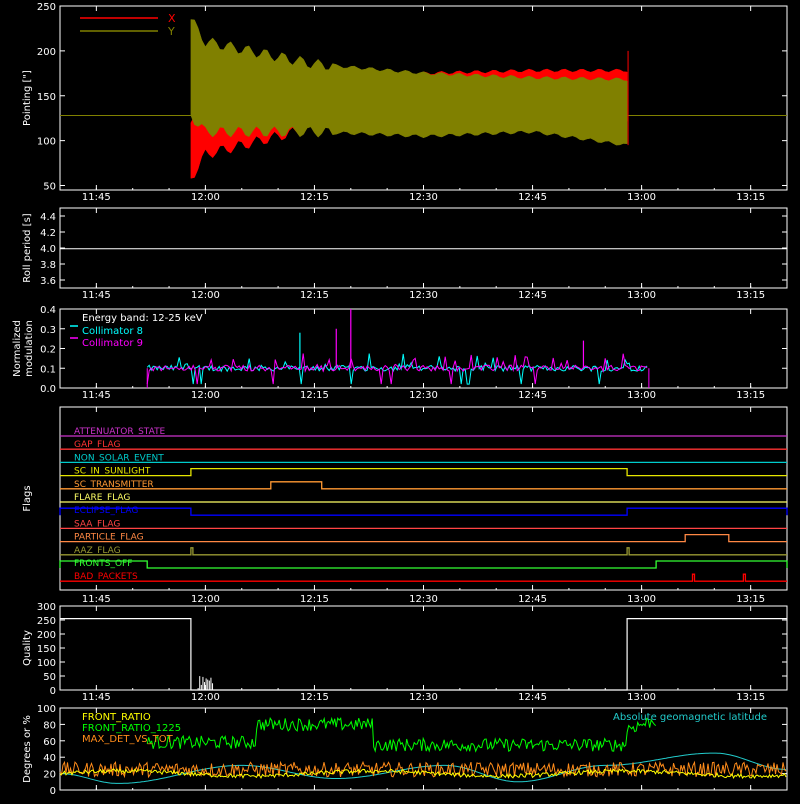 The image size is (800, 804). What do you see at coordinates (171, 31) in the screenshot?
I see `legend-label-Y: Y` at bounding box center [171, 31].